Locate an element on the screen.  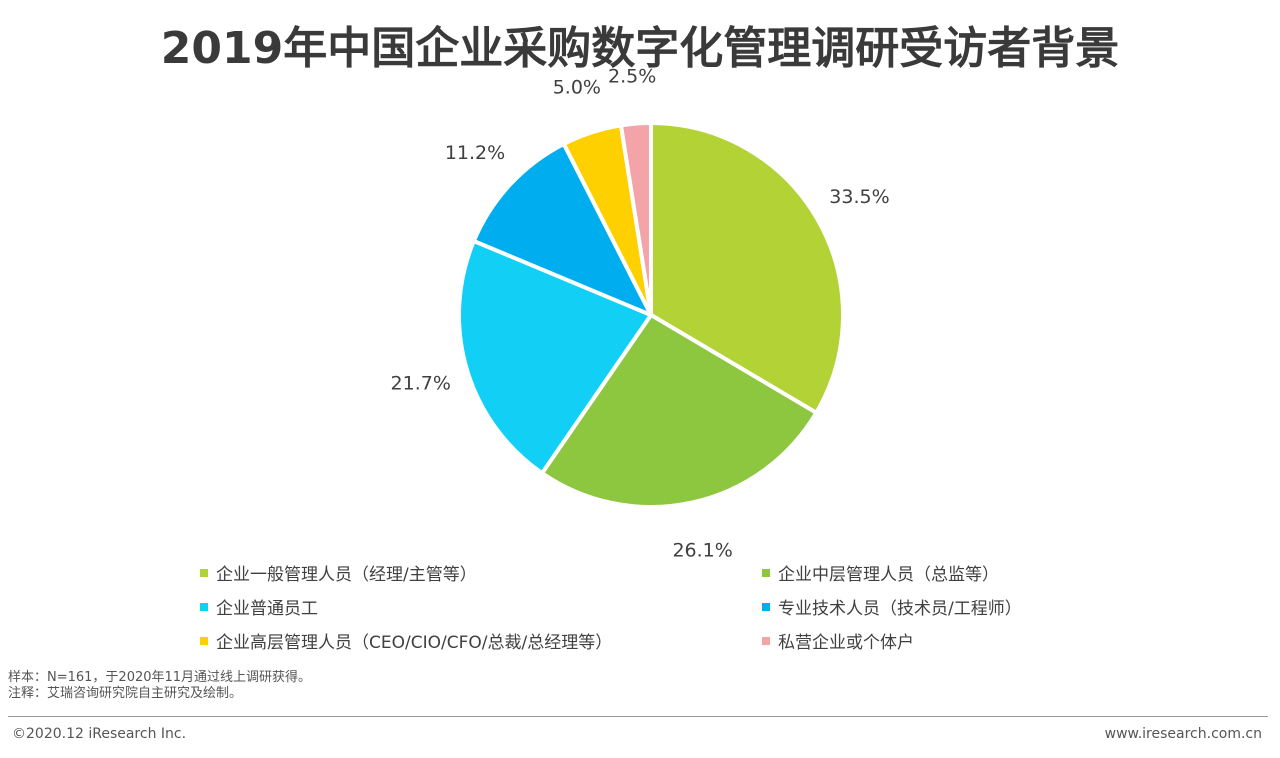
legend-item: 企业一般管理人员（经理/主管等） is located at coordinates (338, 572).